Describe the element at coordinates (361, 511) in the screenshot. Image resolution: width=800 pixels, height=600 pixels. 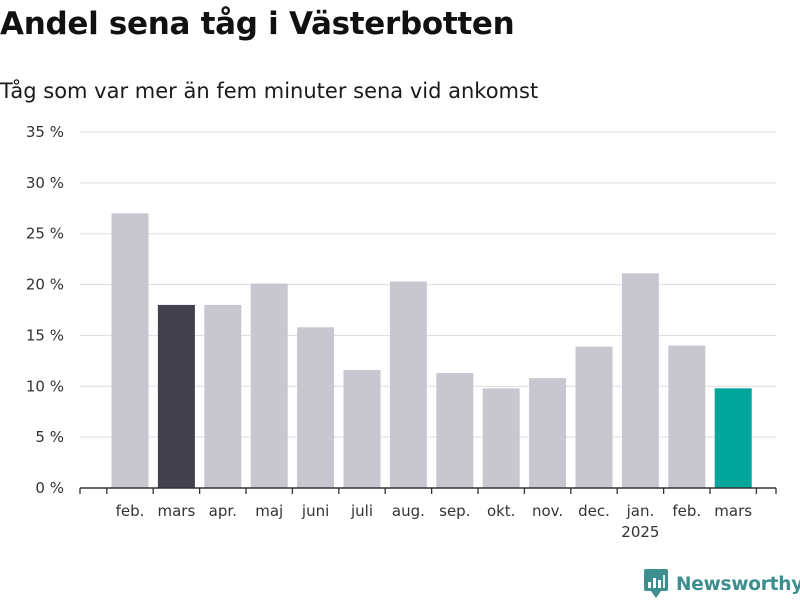
I see `x-tick-label: juli` at that location.